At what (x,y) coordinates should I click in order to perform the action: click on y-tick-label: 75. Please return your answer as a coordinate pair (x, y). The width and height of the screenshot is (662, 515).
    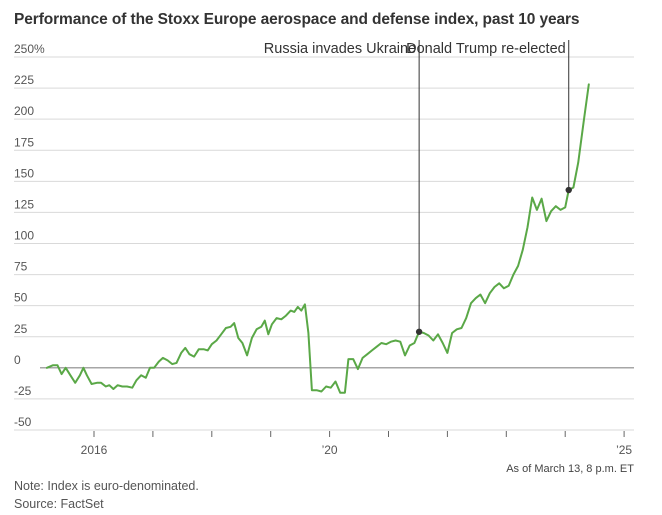
    Looking at the image, I should click on (21, 267).